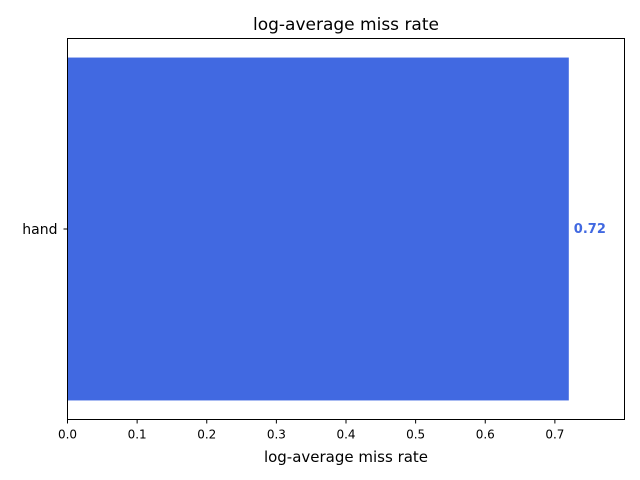 This screenshot has width=640, height=480. Describe the element at coordinates (137, 435) in the screenshot. I see `x-tick-label: 0.1` at that location.